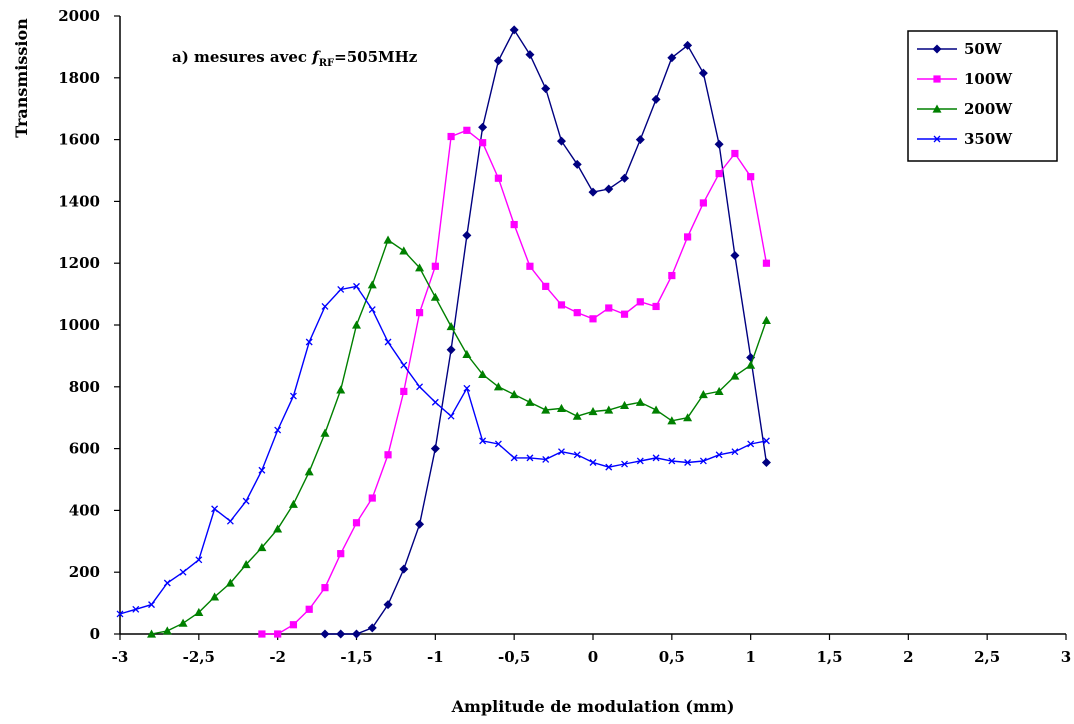 Image resolution: width=1074 pixels, height=724 pixels. What do you see at coordinates (79, 78) in the screenshot?
I see `y-tick-label: 1800` at bounding box center [79, 78].